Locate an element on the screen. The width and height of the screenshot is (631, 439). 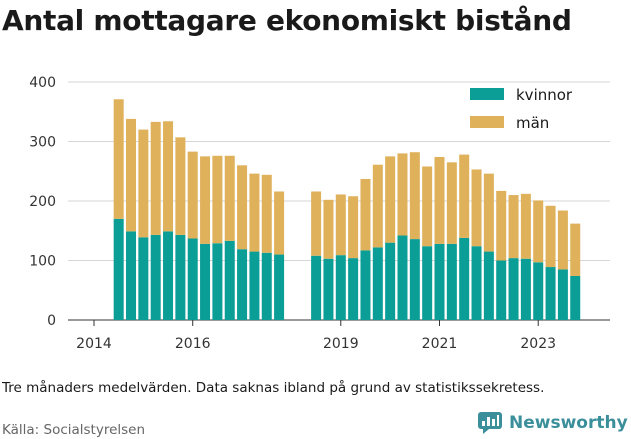
x-tick-label: 2023 is located at coordinates (538, 344).